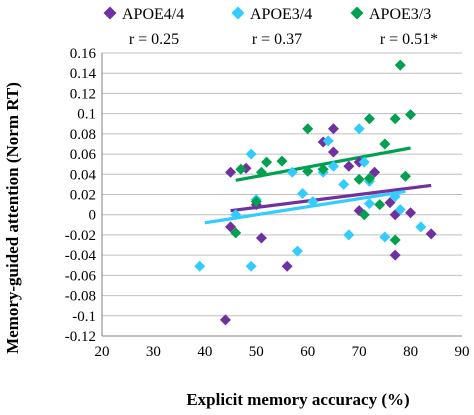 Image resolution: width=474 pixels, height=415 pixels. Describe the element at coordinates (359, 352) in the screenshot. I see `x-tick-label: 70` at that location.